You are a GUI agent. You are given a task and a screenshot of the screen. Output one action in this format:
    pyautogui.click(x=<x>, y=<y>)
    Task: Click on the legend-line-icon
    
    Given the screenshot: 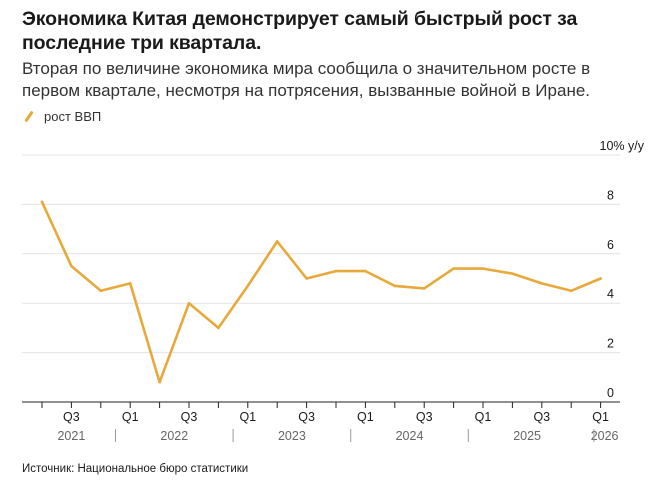 What is the action you would take?
    pyautogui.click(x=29, y=116)
    